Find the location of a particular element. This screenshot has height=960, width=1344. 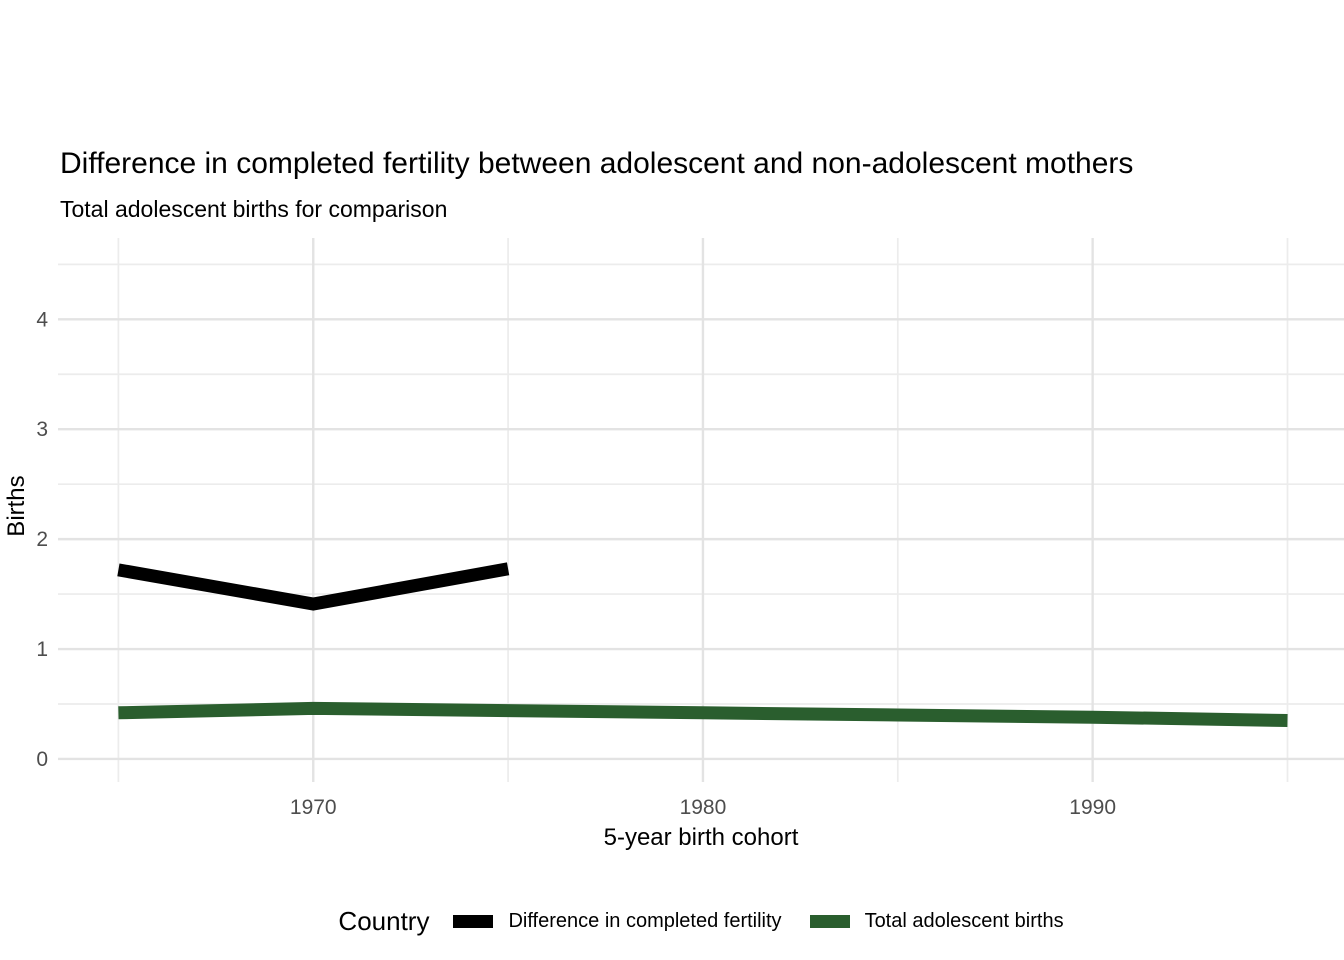

total-adolescent-births-line is located at coordinates (703, 714).